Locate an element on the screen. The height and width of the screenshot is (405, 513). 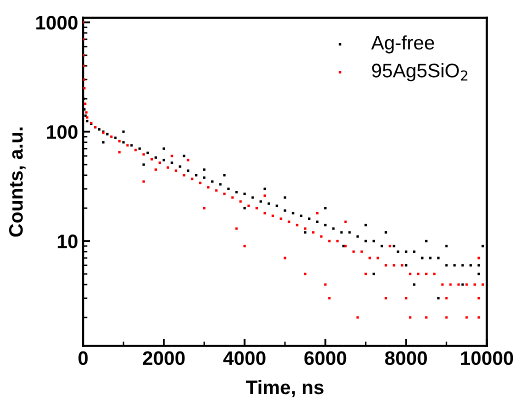
legend-label: Ag-free is located at coordinates (402, 44).